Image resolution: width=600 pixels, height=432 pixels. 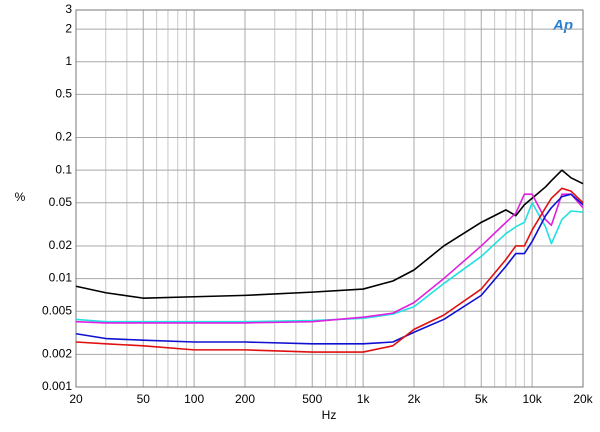 What do you see at coordinates (415, 399) in the screenshot?
I see `x-tick-label: 2k` at bounding box center [415, 399].